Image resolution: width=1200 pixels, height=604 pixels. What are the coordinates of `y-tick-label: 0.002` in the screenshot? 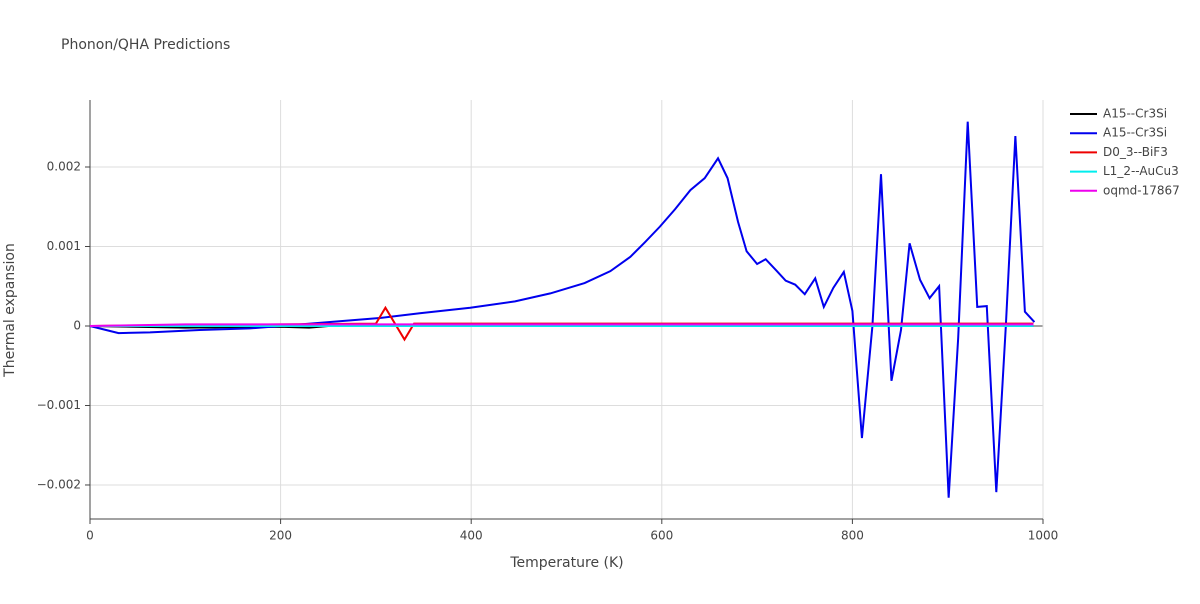 It's located at (64, 167).